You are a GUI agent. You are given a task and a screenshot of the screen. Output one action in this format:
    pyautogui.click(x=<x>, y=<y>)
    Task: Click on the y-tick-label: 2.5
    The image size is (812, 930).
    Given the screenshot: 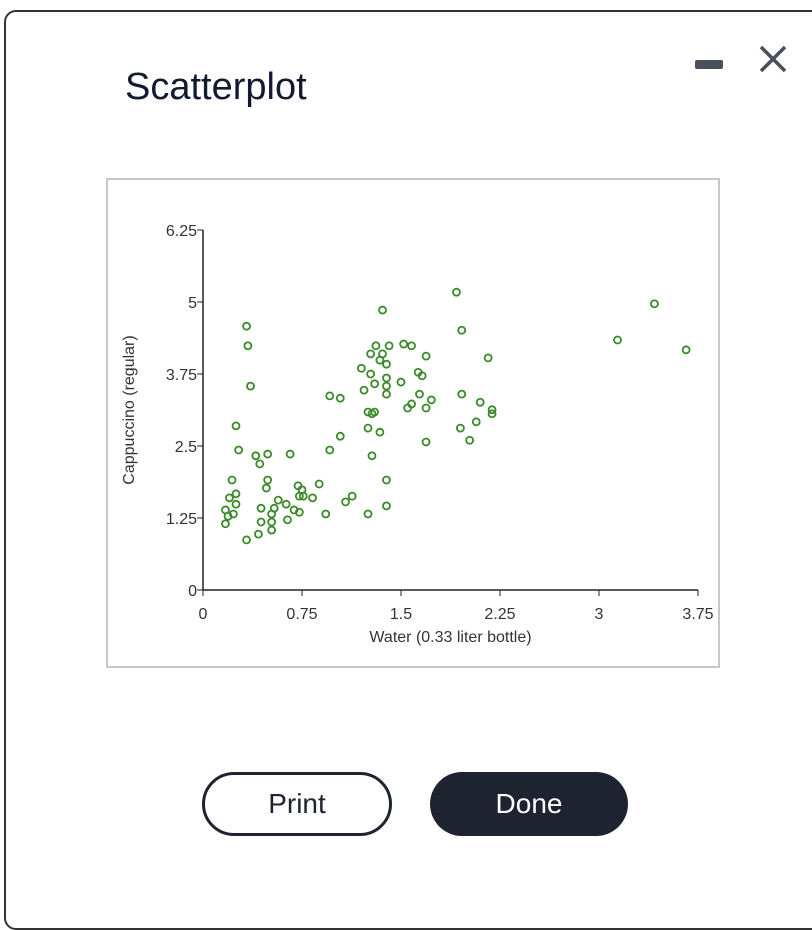 What is the action you would take?
    pyautogui.click(x=186, y=447)
    